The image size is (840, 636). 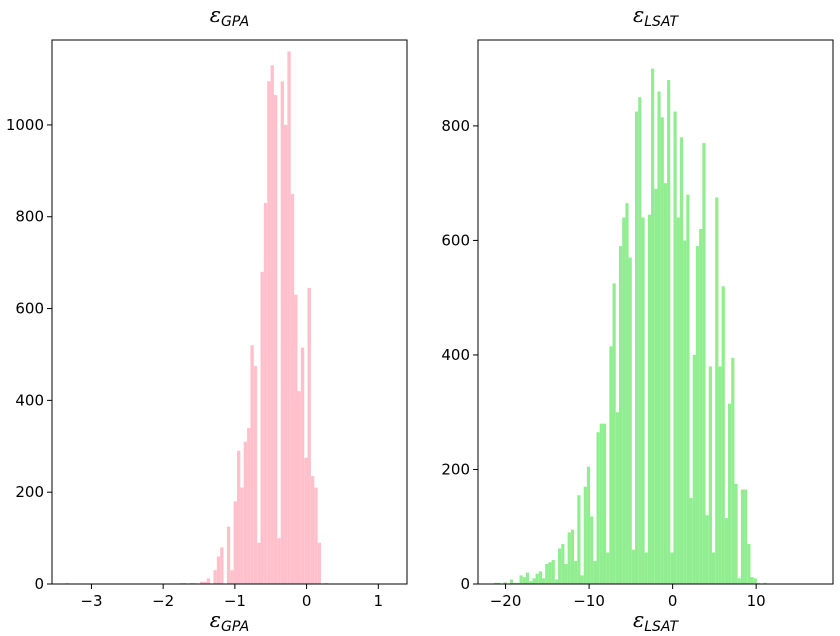 What do you see at coordinates (455, 469) in the screenshot?
I see `lsat-y-tick-label: 200` at bounding box center [455, 469].